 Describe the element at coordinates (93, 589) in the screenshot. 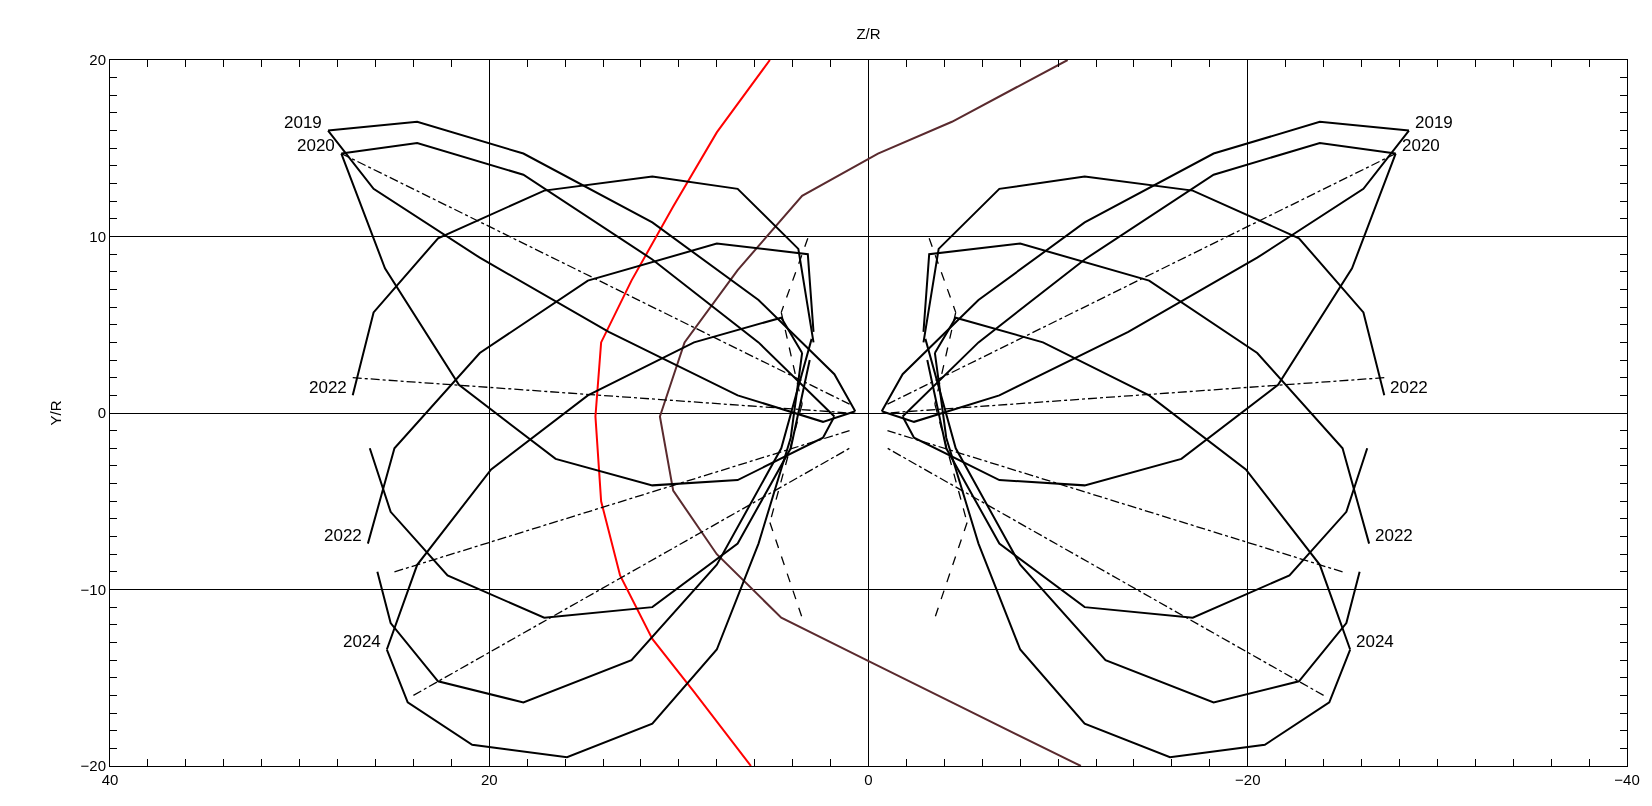

I see `y-tick-label: −10` at that location.